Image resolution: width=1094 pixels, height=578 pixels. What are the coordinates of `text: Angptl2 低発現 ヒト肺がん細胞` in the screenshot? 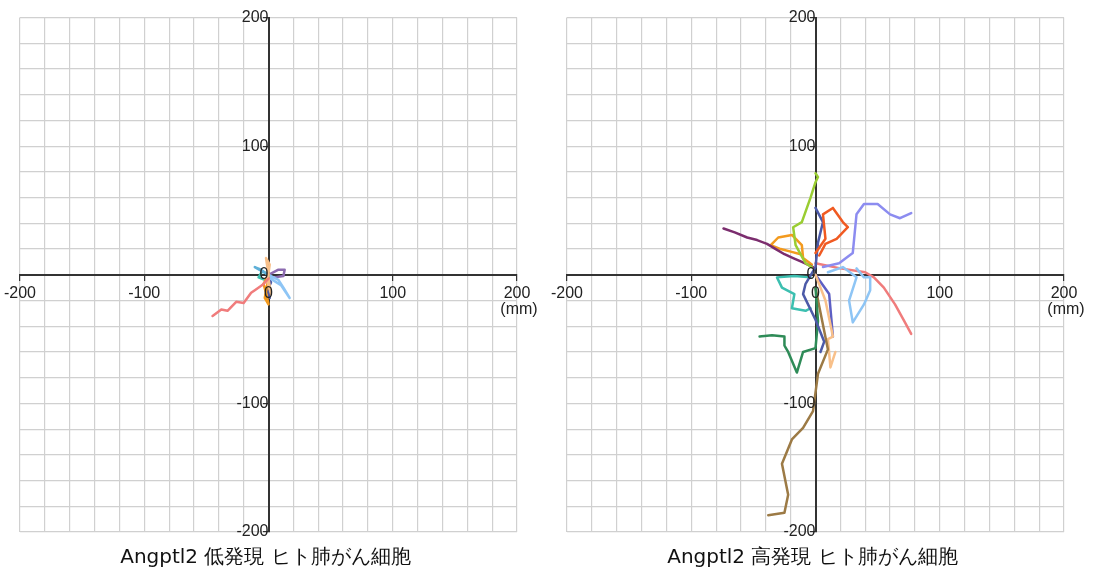 It's located at (265, 556).